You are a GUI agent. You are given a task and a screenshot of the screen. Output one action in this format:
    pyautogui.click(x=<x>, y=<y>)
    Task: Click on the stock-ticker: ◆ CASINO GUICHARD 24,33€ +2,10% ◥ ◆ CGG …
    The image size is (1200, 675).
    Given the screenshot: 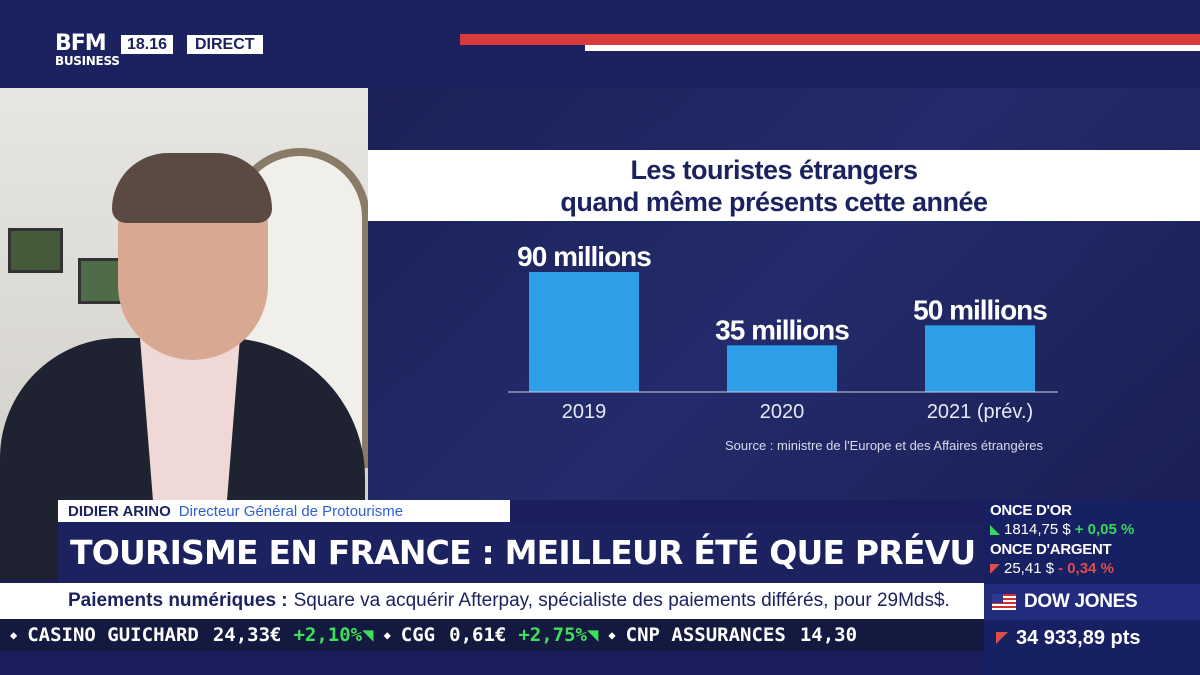 What is the action you would take?
    pyautogui.click(x=492, y=635)
    